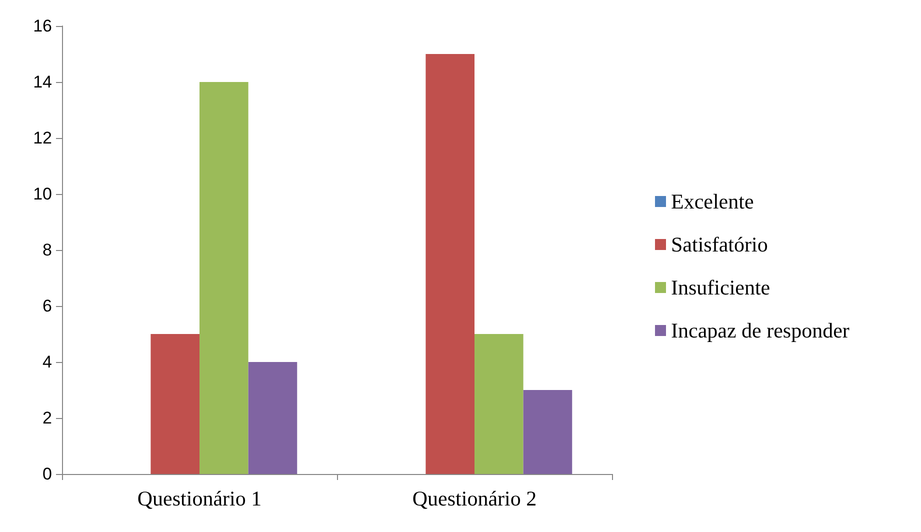 This screenshot has height=532, width=921. Describe the element at coordinates (47, 362) in the screenshot. I see `y-tick-label: 4` at that location.